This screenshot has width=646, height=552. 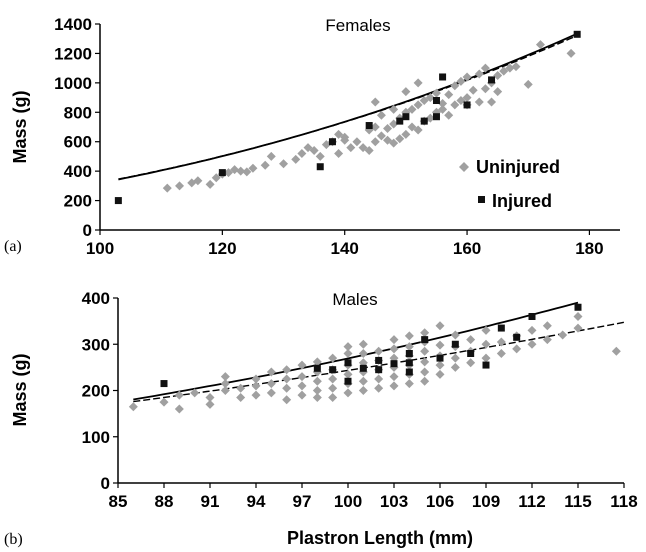 What do you see at coordinates (118, 501) in the screenshot?
I see `x-tick-label: 85` at bounding box center [118, 501].